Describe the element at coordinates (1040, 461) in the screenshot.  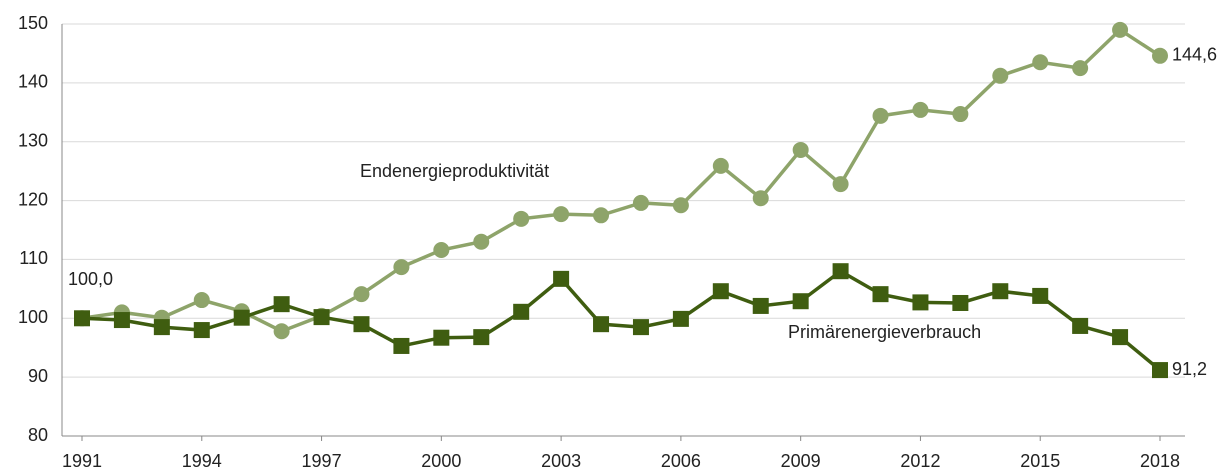
I see `x-tick-label: 2015` at that location.